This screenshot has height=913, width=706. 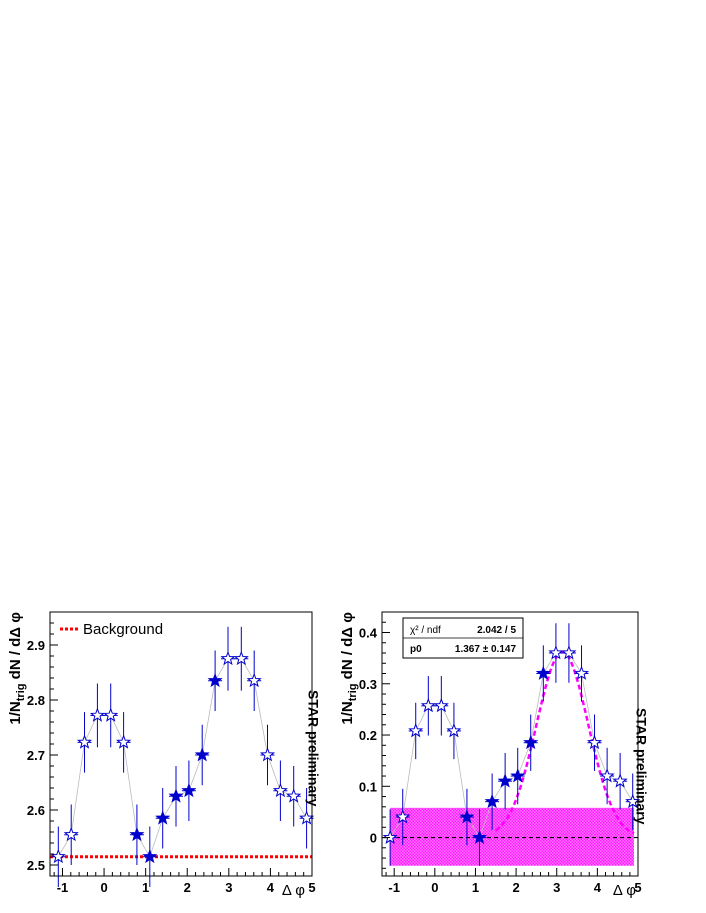 What do you see at coordinates (36, 700) in the screenshot?
I see `y-tick-label: 2.8` at bounding box center [36, 700].